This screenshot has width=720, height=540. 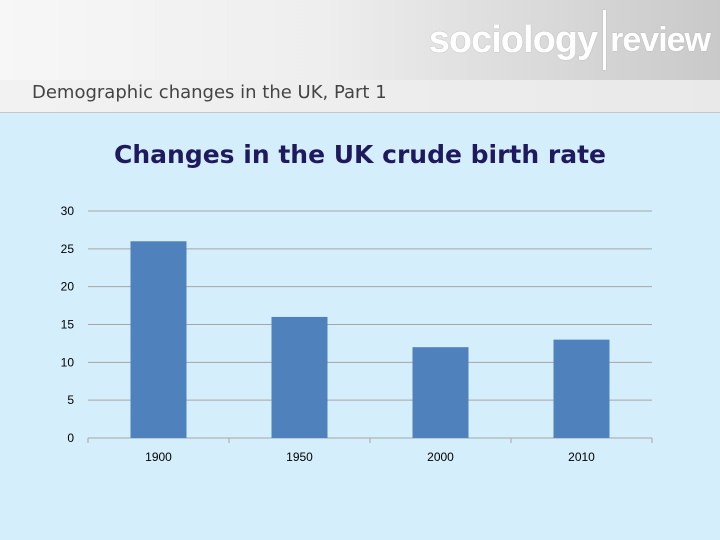 I want to click on bar-2010, so click(x=581, y=388).